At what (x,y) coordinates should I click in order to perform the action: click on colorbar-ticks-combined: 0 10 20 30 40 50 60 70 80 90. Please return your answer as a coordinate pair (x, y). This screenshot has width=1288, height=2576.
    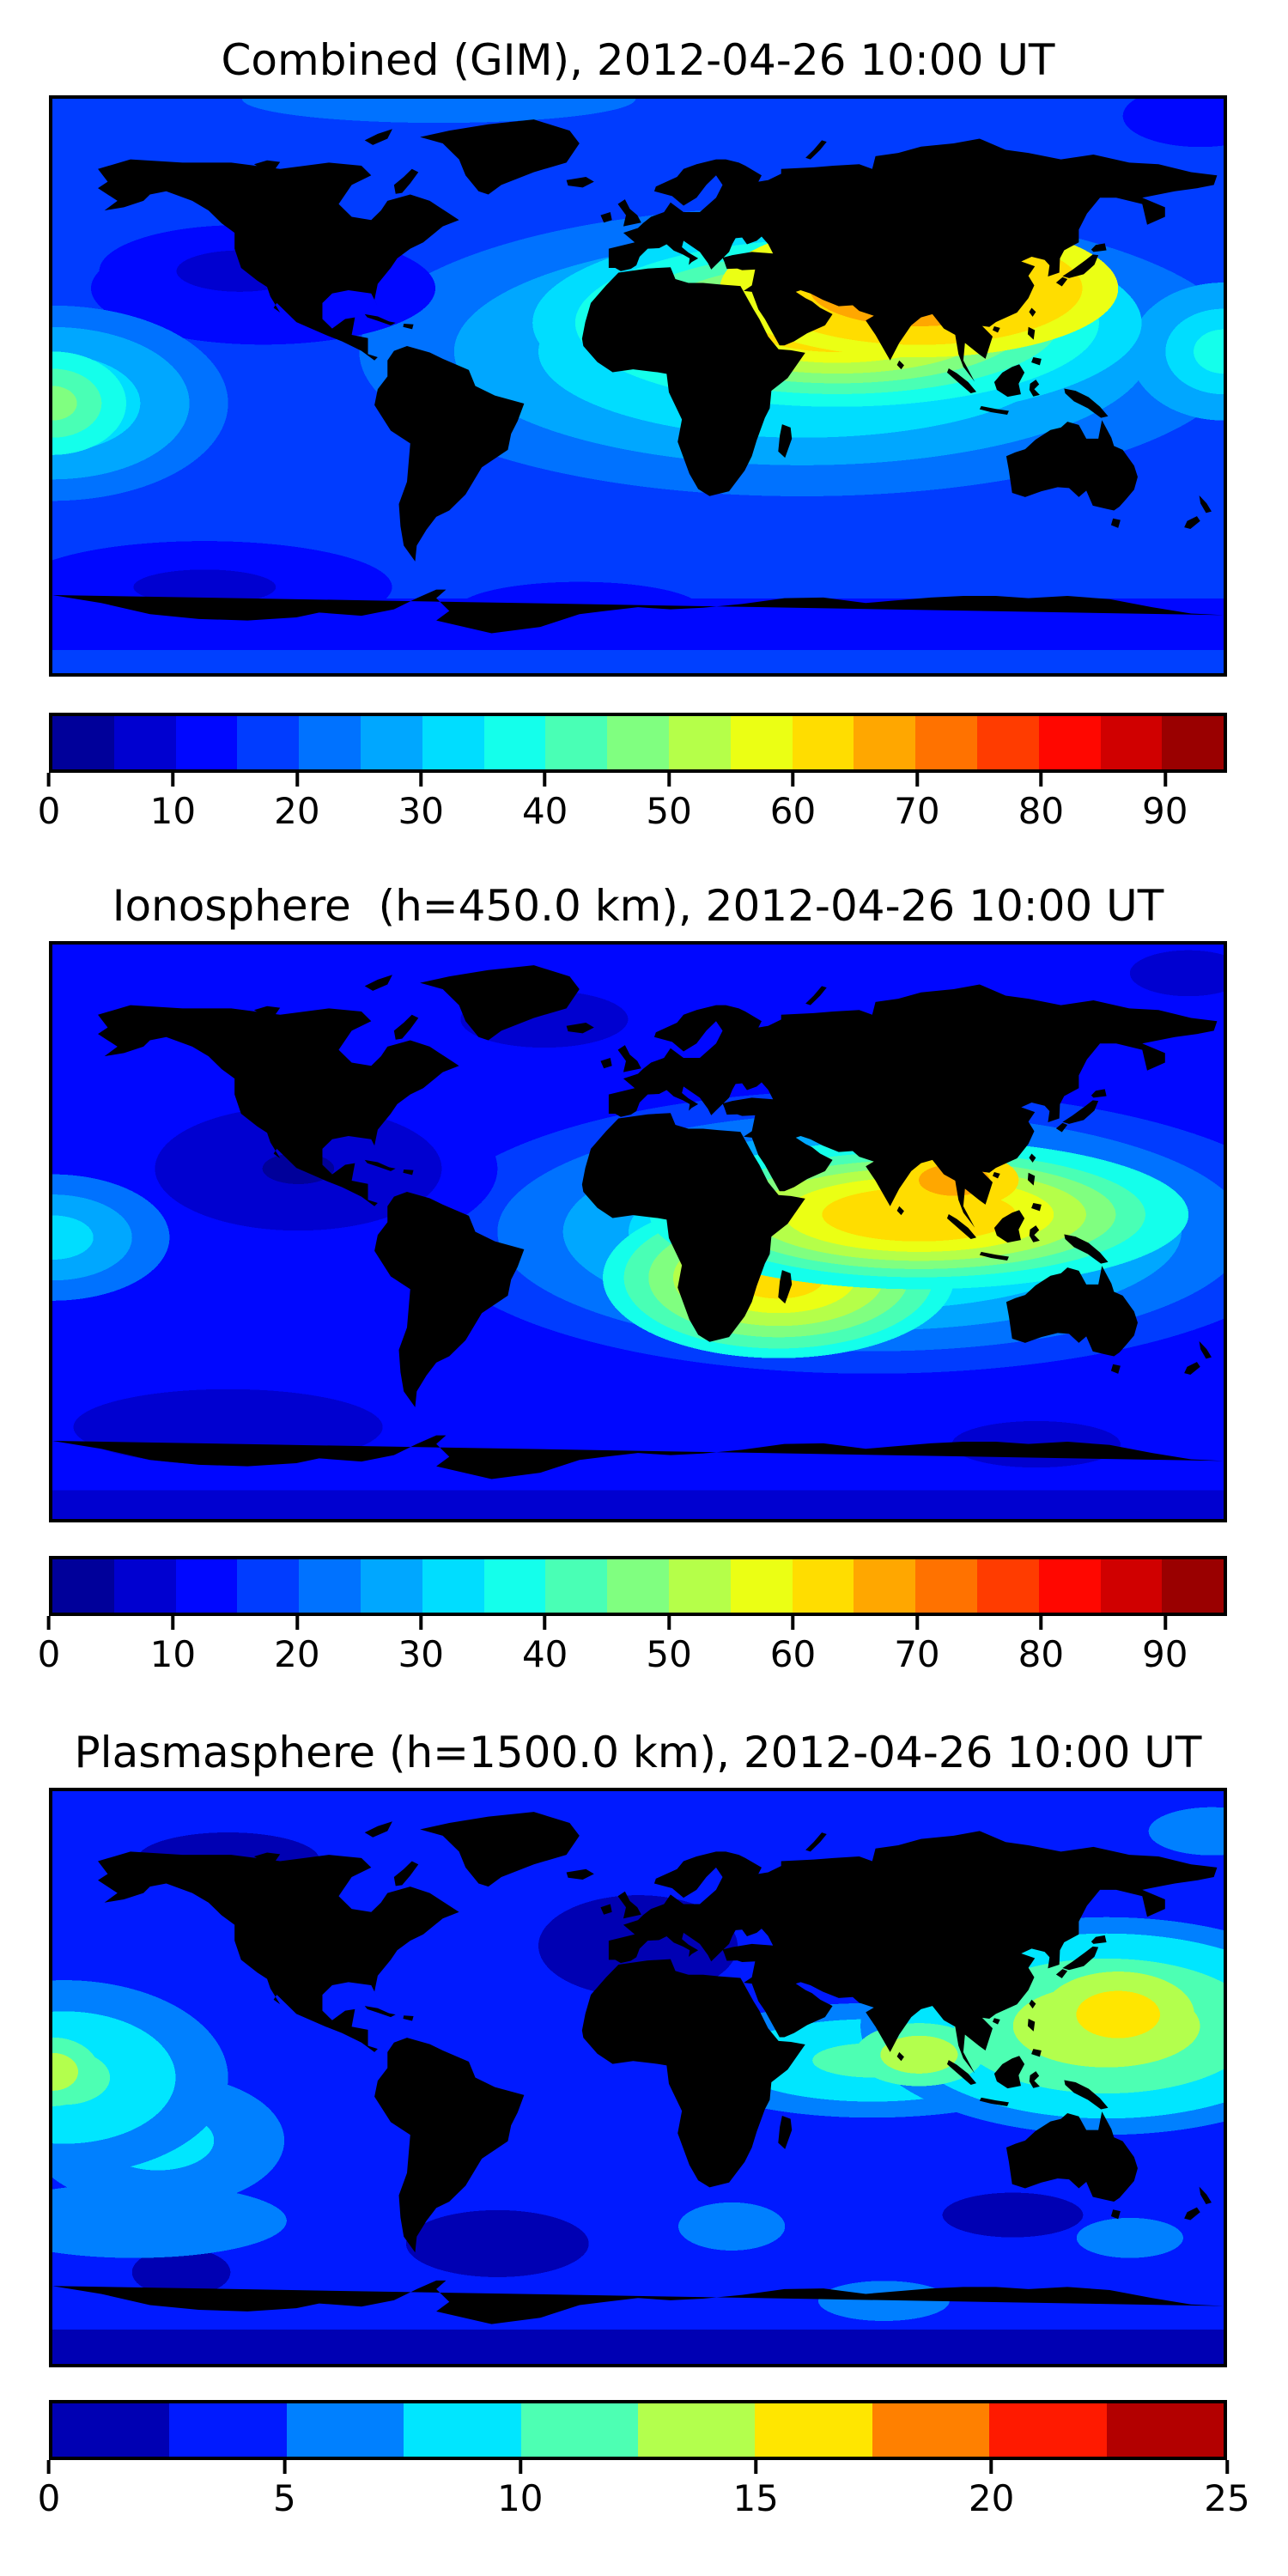
    Looking at the image, I should click on (632, 812).